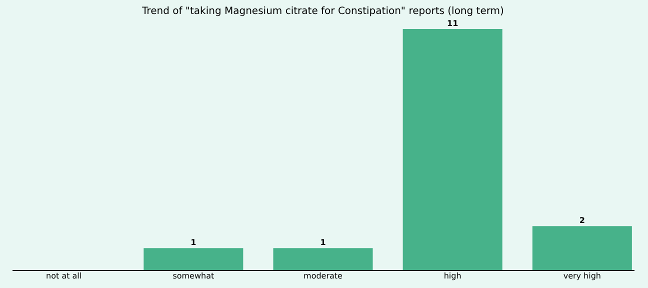  What do you see at coordinates (323, 276) in the screenshot?
I see `x-tick-label: moderate` at bounding box center [323, 276].